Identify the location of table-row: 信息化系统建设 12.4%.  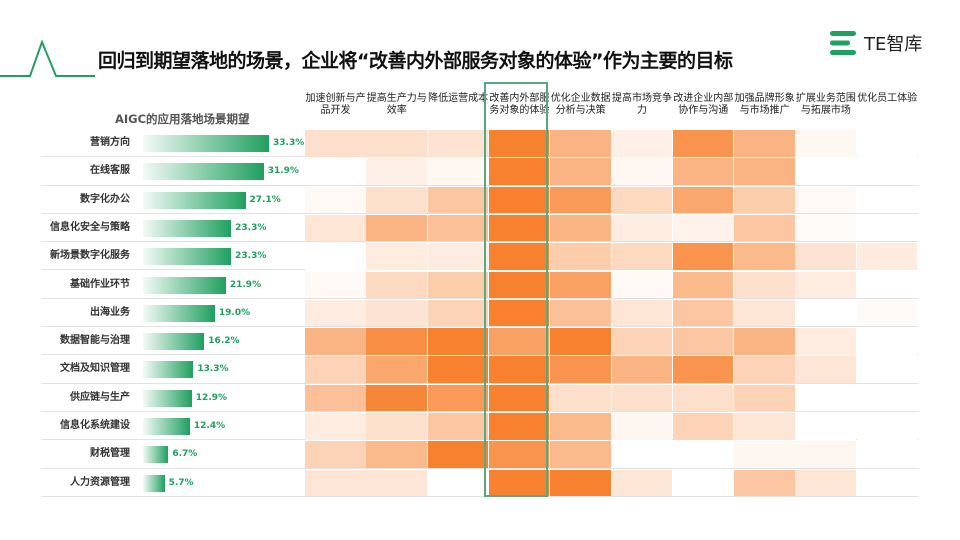
(480, 426).